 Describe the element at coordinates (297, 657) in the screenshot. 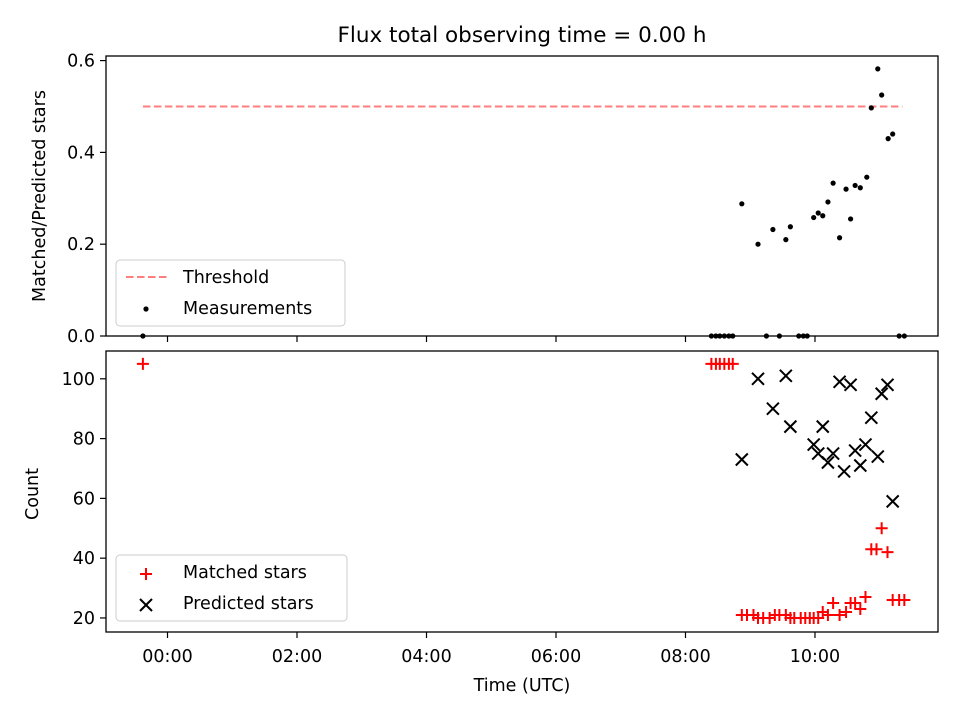

I see `x-tick-label: 02:00` at that location.